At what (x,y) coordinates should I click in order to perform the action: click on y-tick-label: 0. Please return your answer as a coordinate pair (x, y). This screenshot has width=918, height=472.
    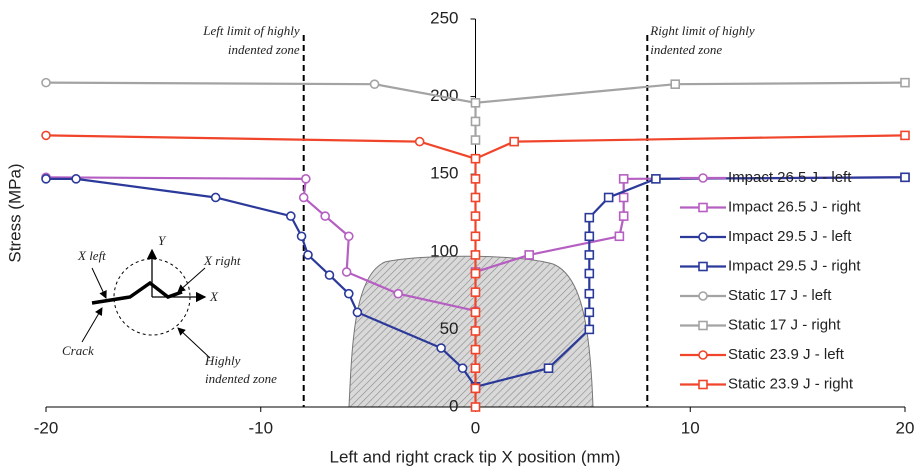
    Looking at the image, I should click on (453, 405).